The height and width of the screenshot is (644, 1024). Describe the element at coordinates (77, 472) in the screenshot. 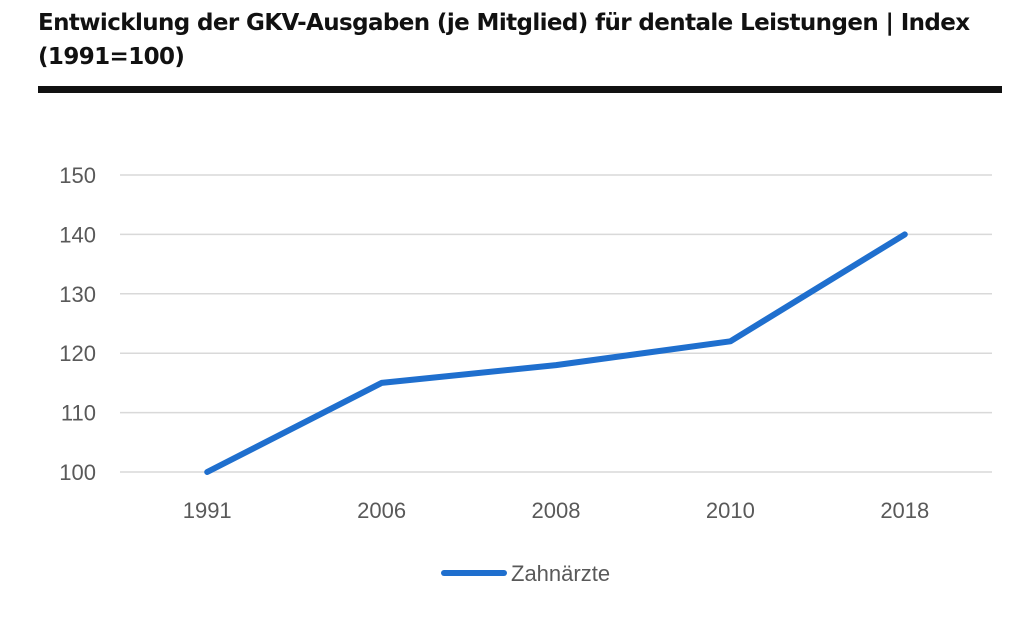

I see `y-tick-label: 100` at that location.